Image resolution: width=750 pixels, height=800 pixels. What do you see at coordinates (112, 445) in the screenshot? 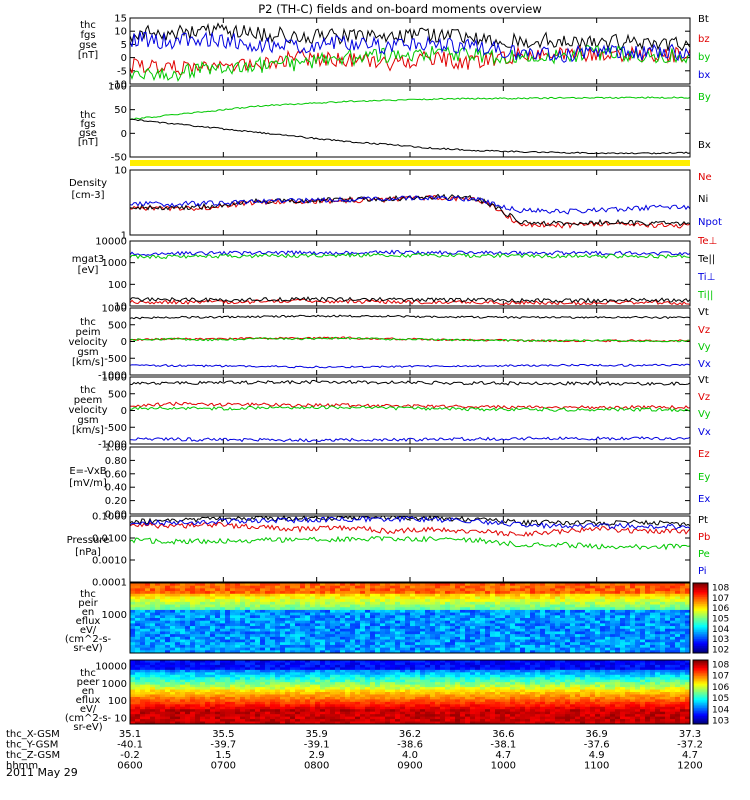
I see `y-tick-label: -1000` at bounding box center [112, 445].